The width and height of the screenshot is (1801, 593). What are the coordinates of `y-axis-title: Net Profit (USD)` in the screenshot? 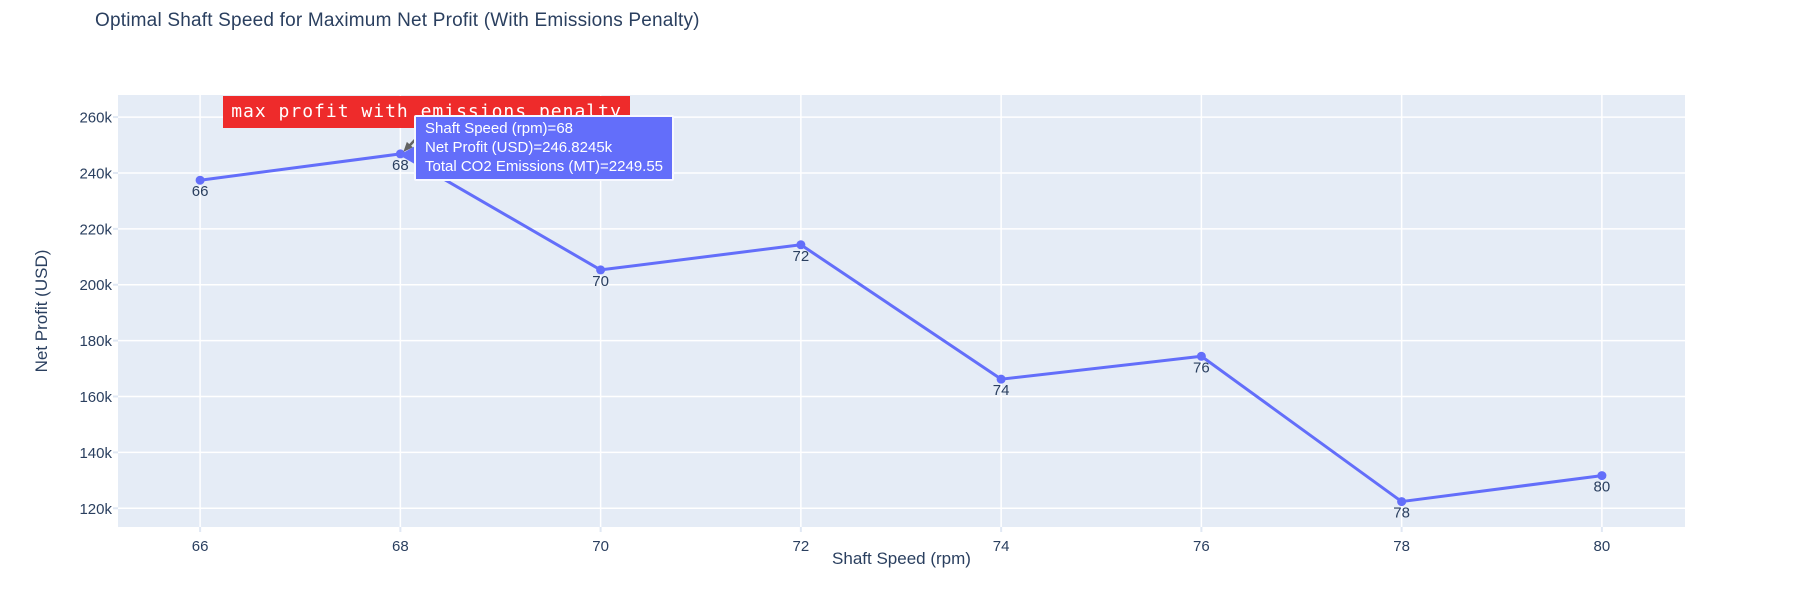 It's located at (41, 311).